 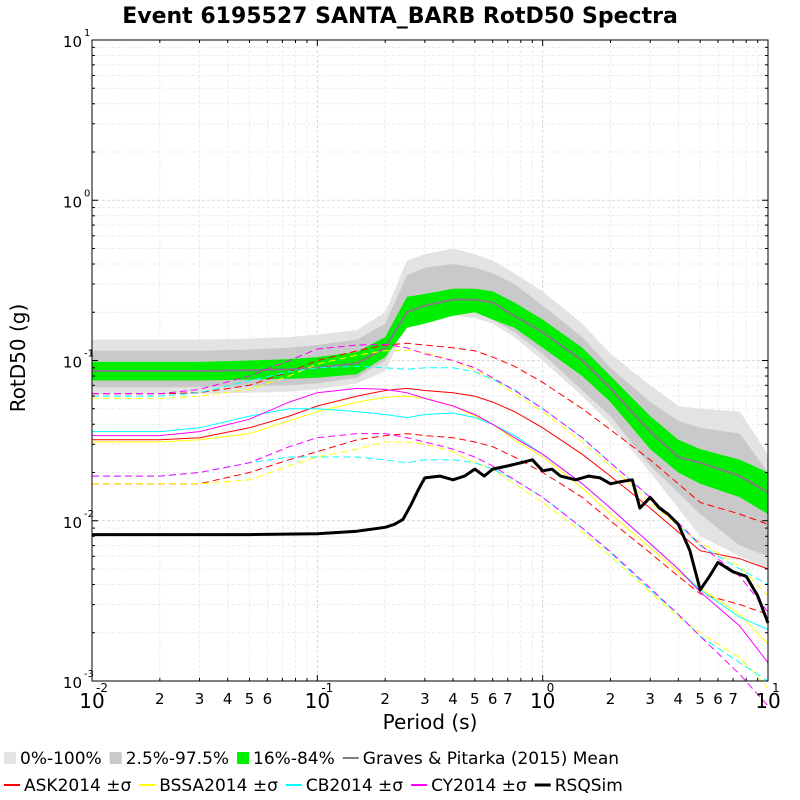 What do you see at coordinates (77, 786) in the screenshot?
I see `legend-item-label: ASK2014 ±σ` at bounding box center [77, 786].